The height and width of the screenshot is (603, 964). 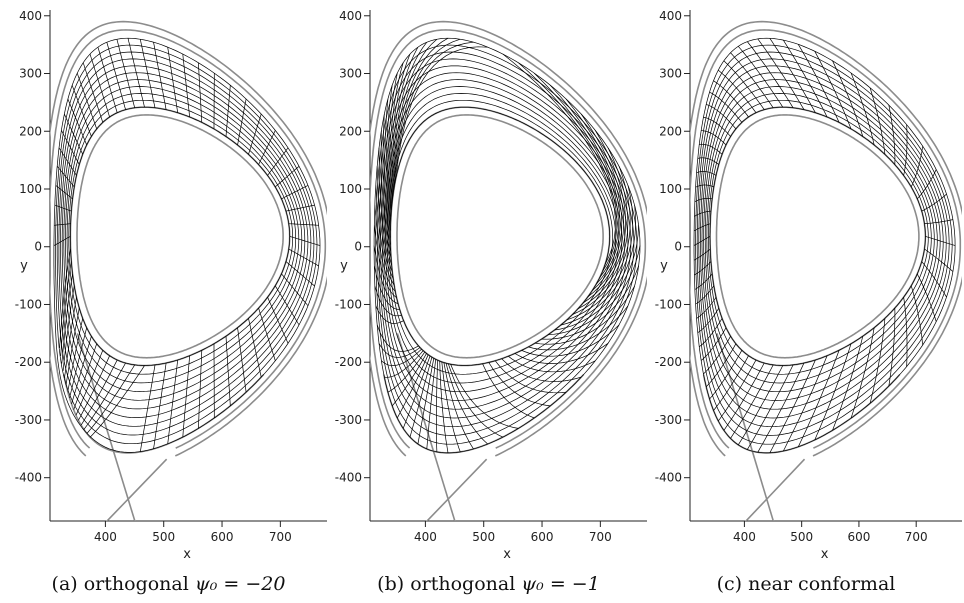 I want to click on x-tick-label: 500, so click(x=801, y=537).